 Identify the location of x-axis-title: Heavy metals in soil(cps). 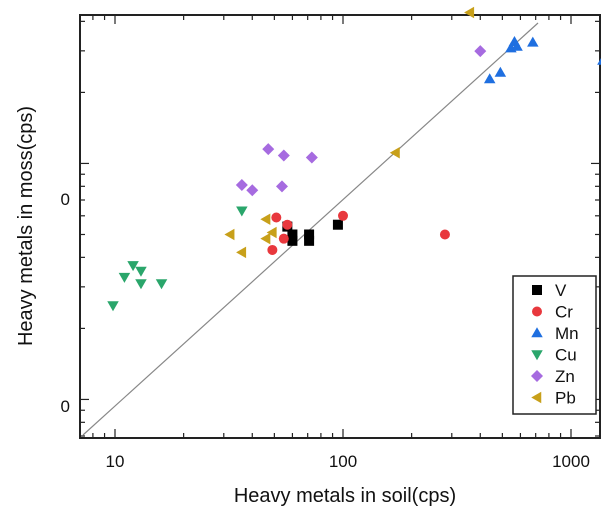
(345, 496).